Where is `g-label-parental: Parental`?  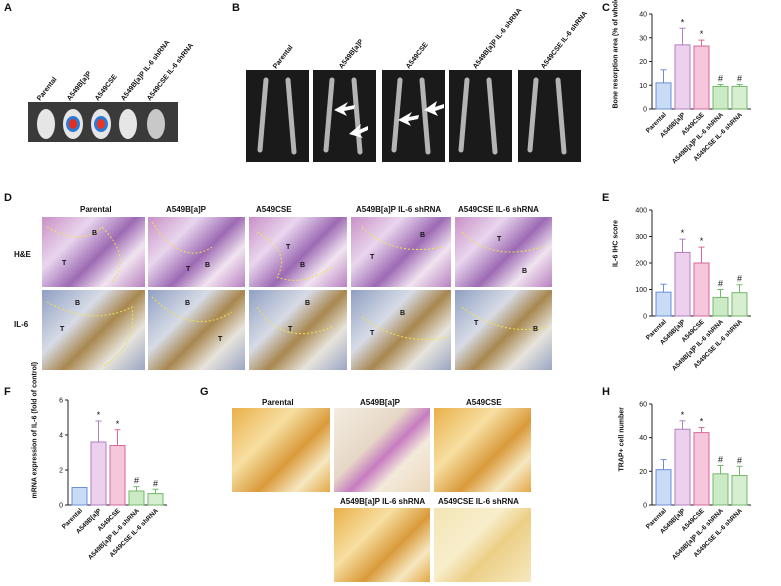
g-label-parental: Parental is located at coordinates (278, 402).